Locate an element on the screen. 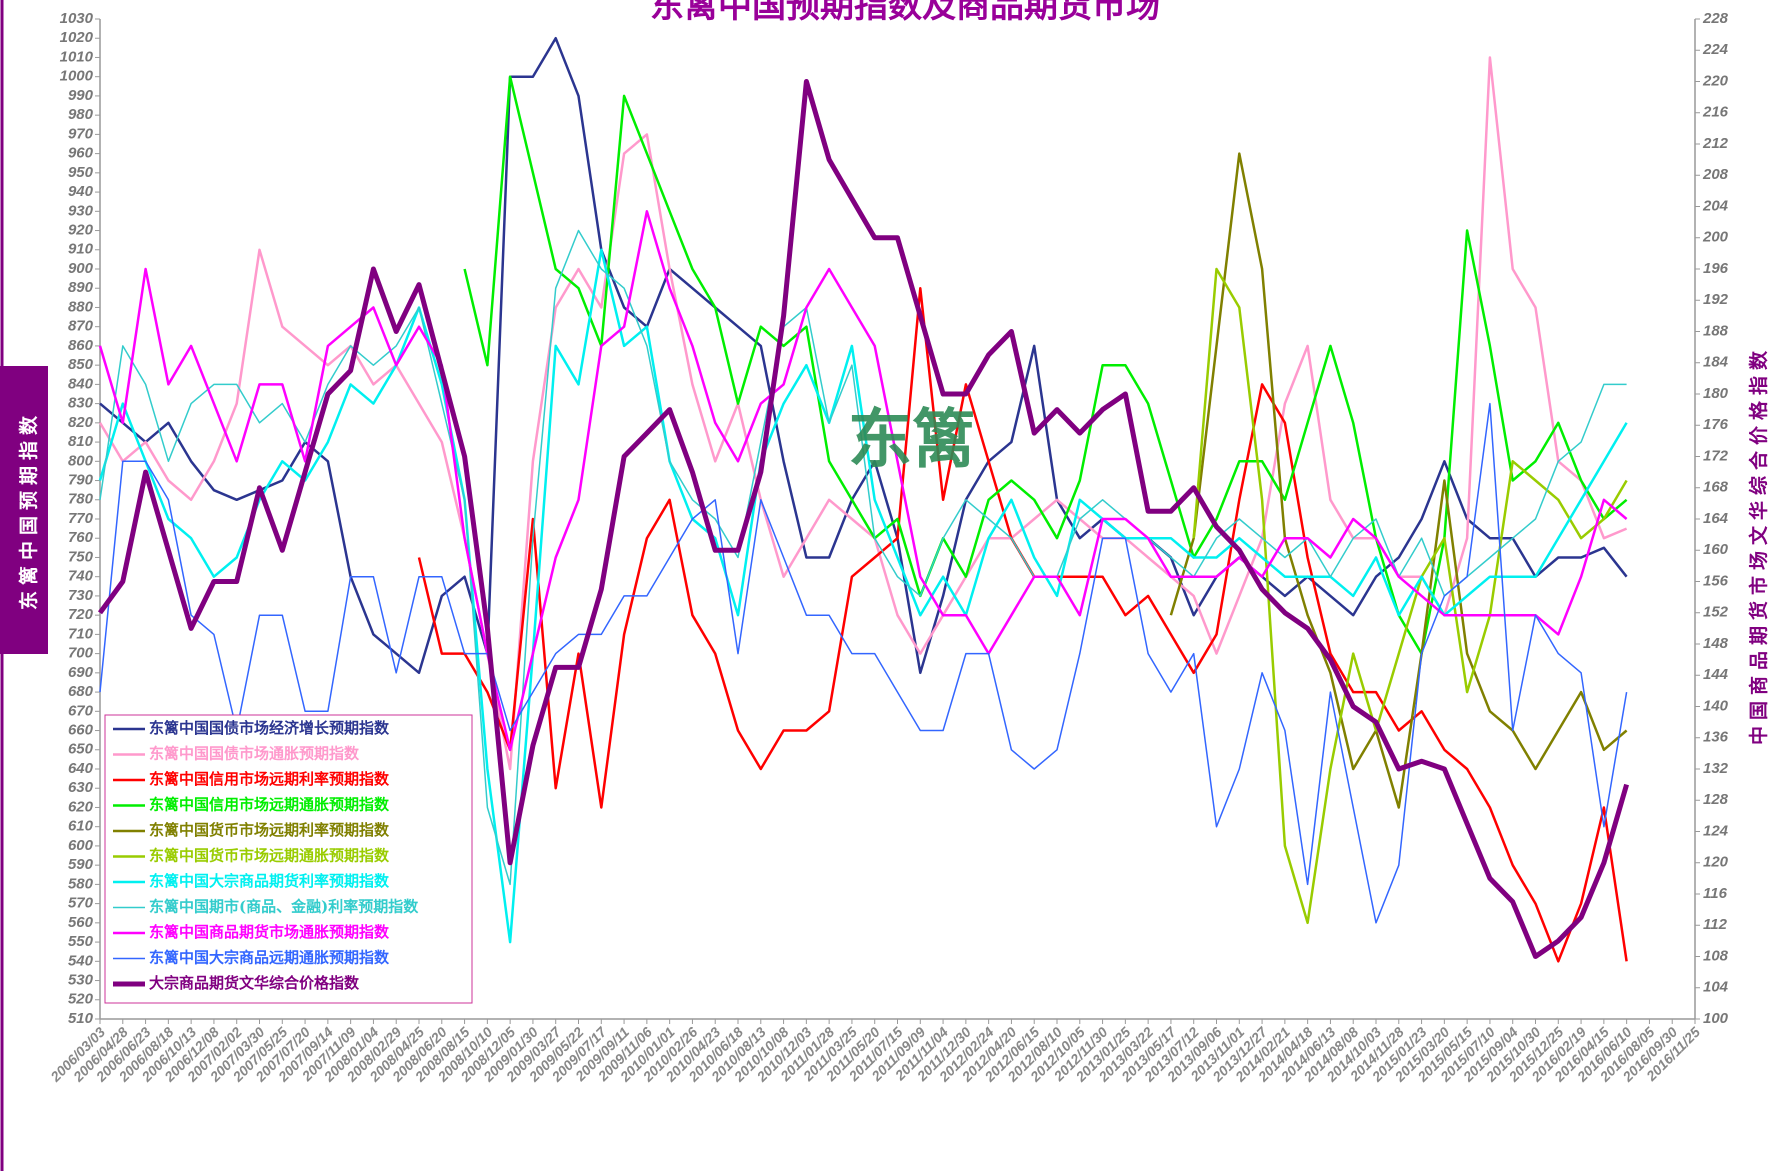  y-tick-label: 700 is located at coordinates (81, 653).